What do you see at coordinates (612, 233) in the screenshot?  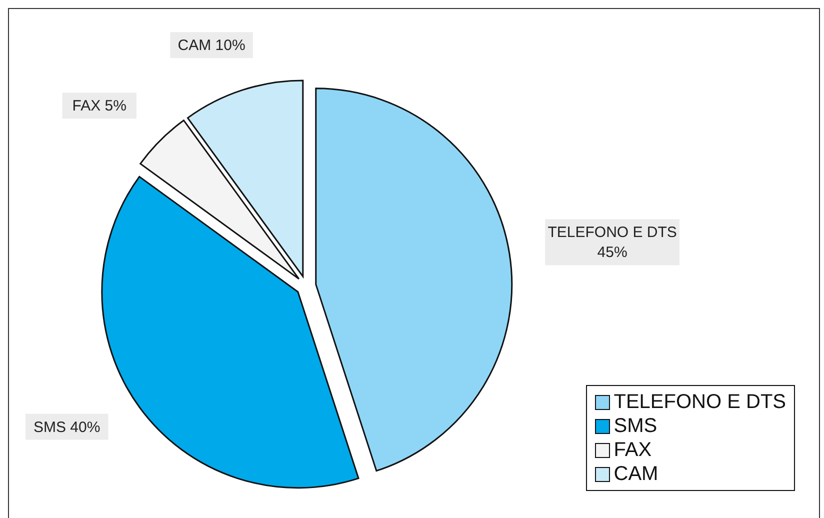 I see `slice-label: TELEFONO E DTS` at bounding box center [612, 233].